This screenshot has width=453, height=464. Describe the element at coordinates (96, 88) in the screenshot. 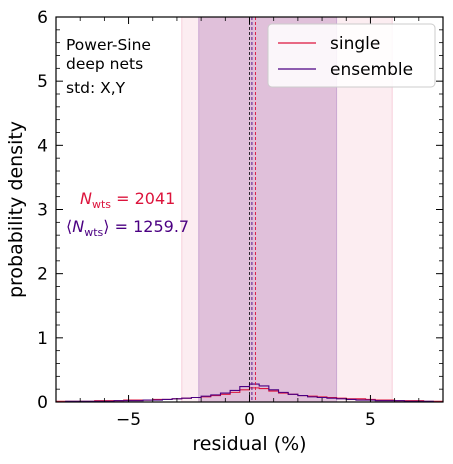

I see `std-annotation: std: X,Y` at that location.